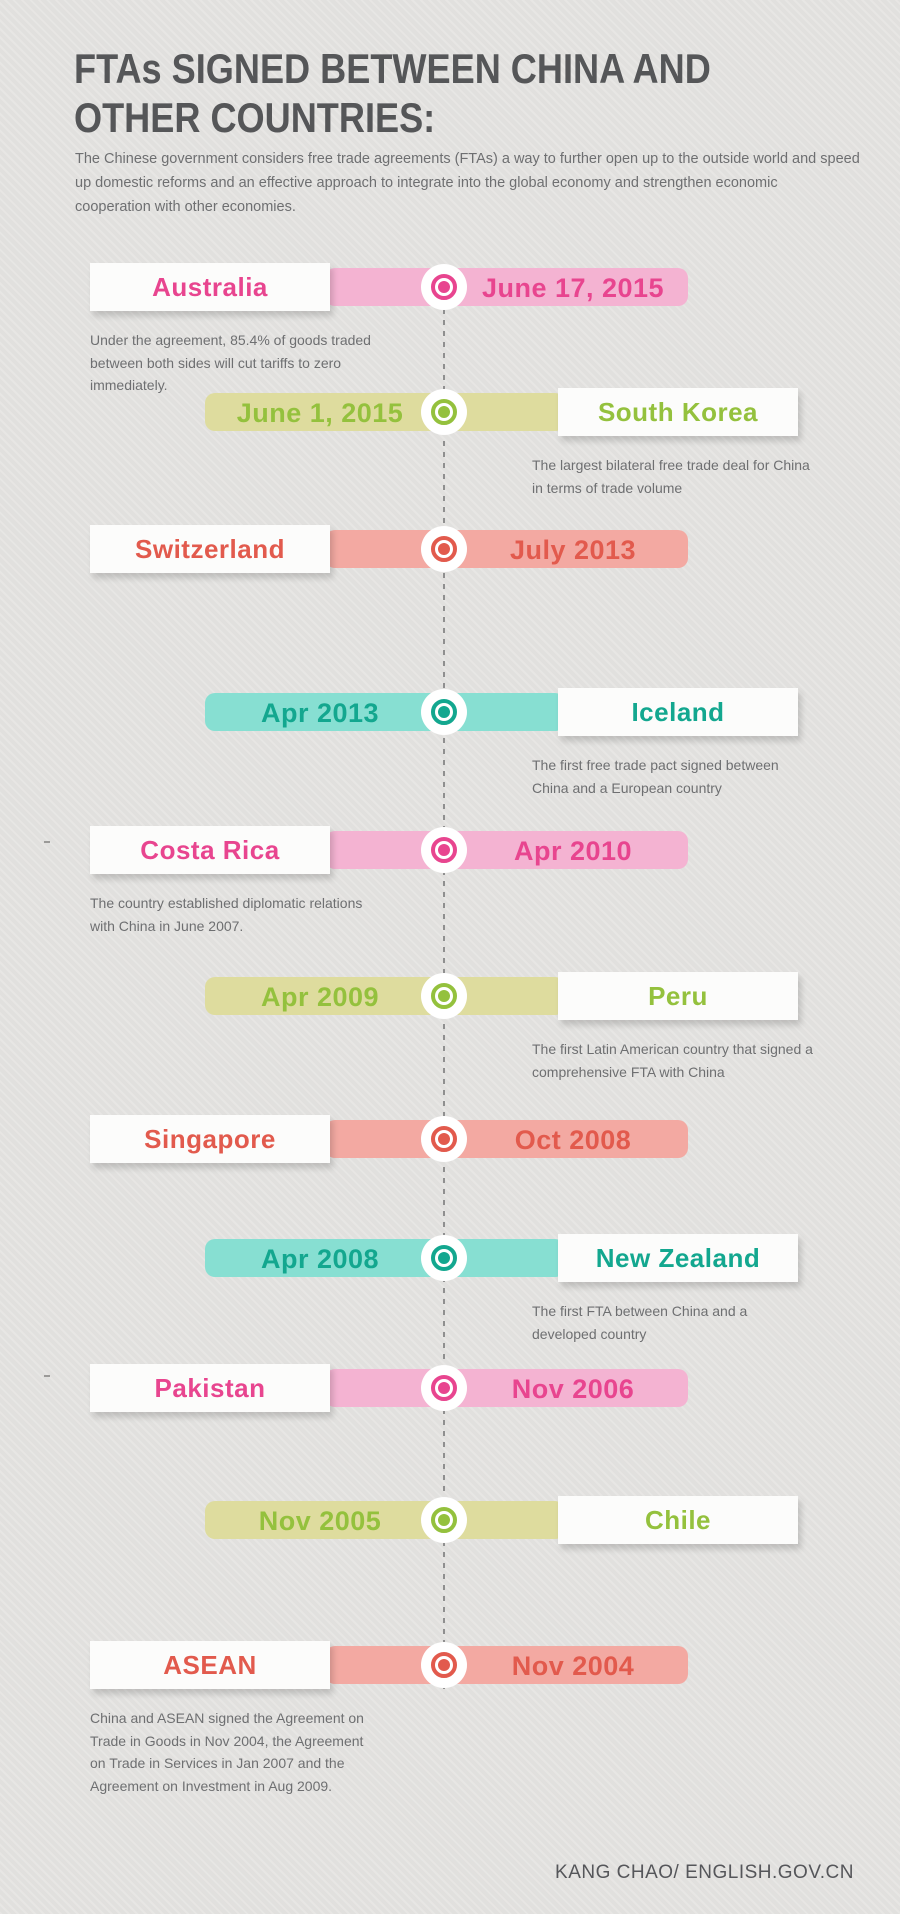  I want to click on country-label: Costa Rica, so click(210, 849).